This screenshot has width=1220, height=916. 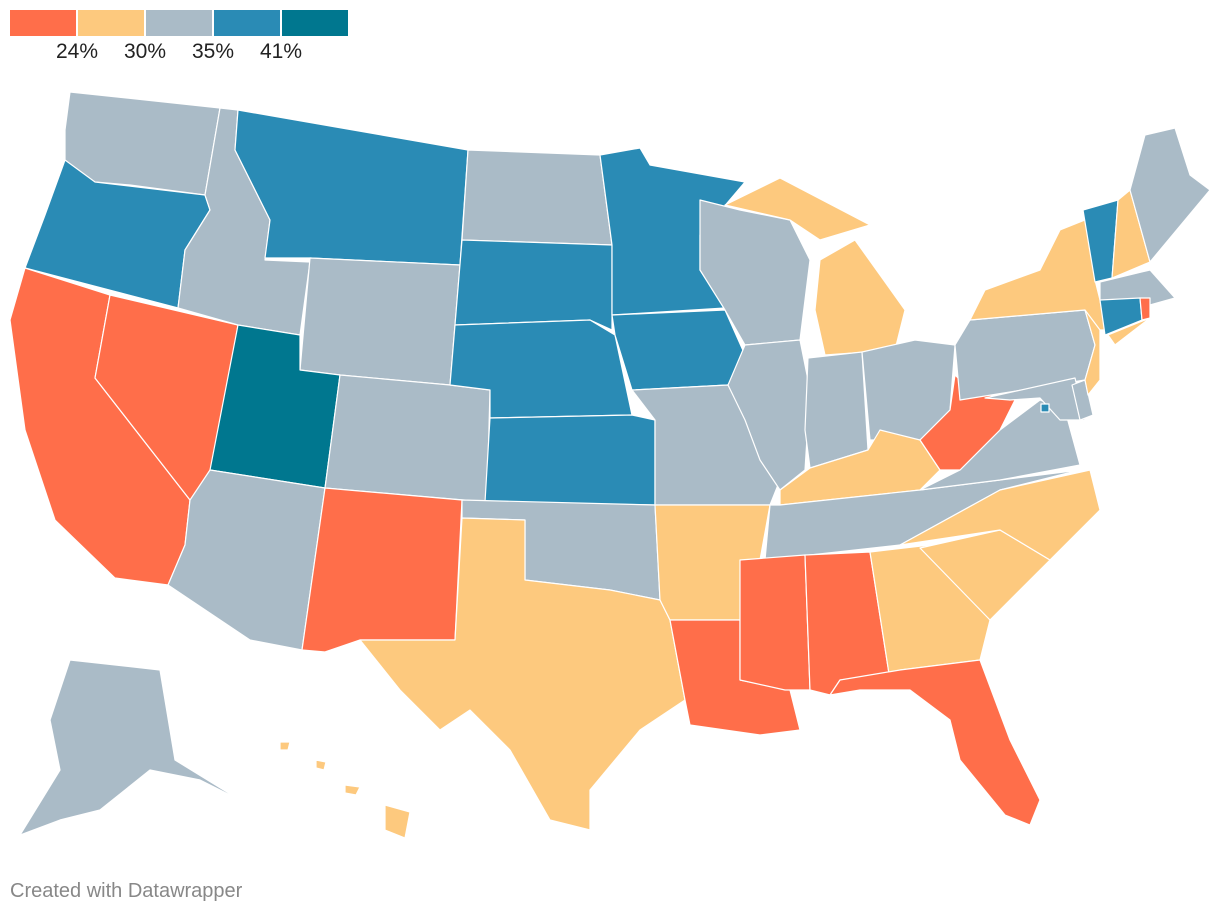 I want to click on state-nc, so click(x=1000, y=515).